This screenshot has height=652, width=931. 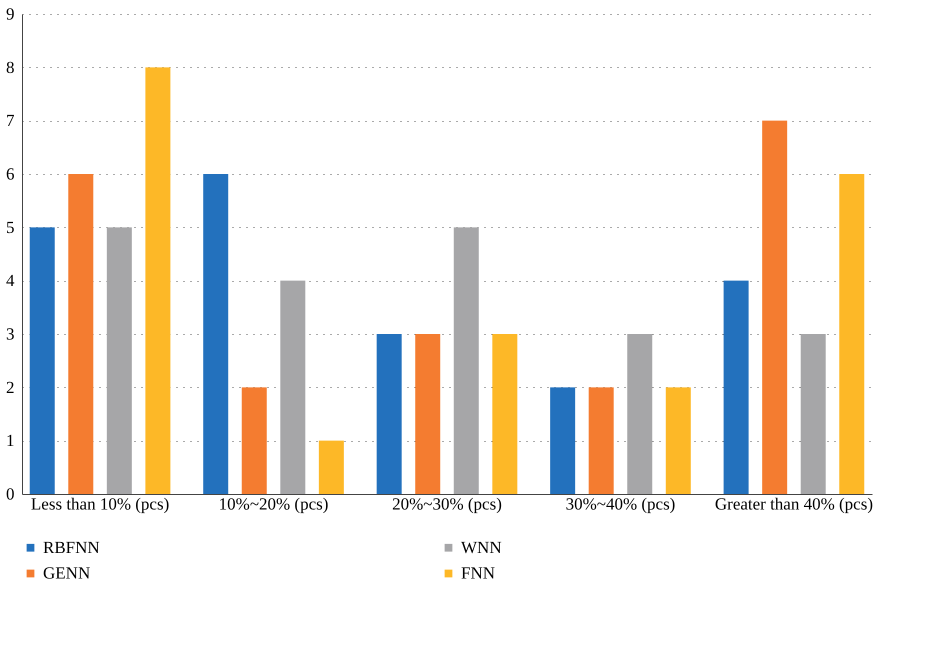 I want to click on y-tick-label: 8, so click(x=10, y=67).